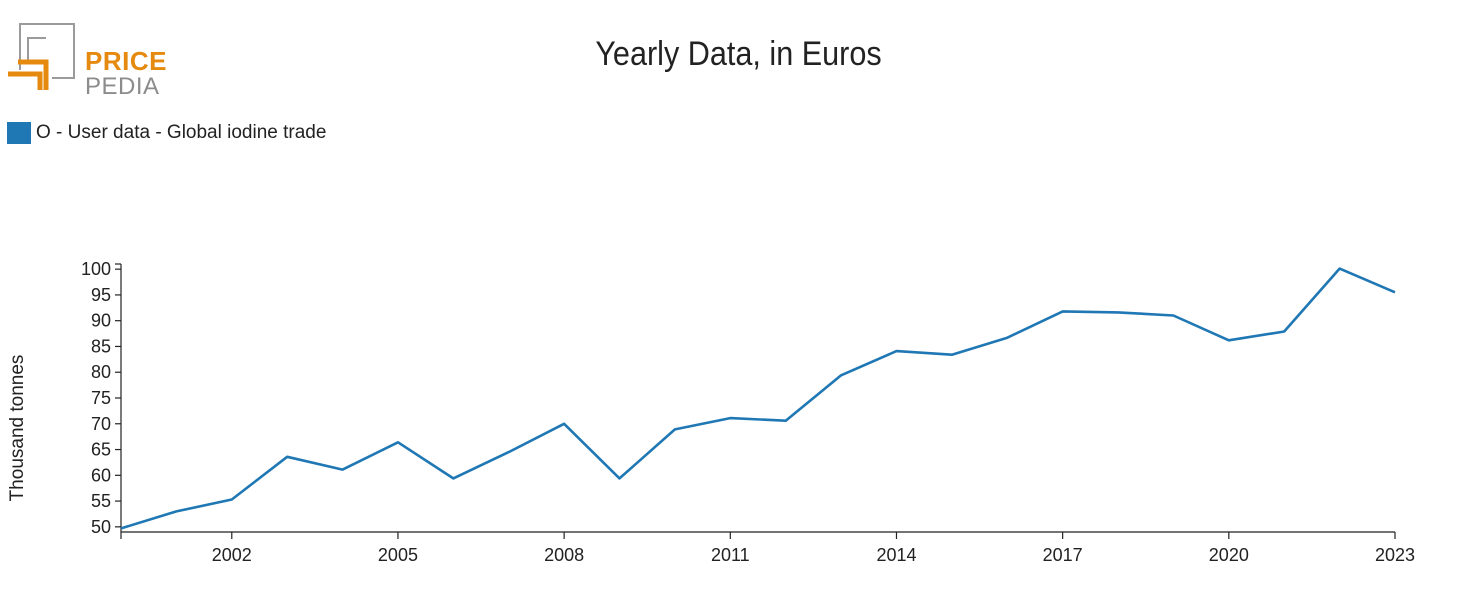 The height and width of the screenshot is (615, 1477). I want to click on y-tick-label: 100, so click(96, 269).